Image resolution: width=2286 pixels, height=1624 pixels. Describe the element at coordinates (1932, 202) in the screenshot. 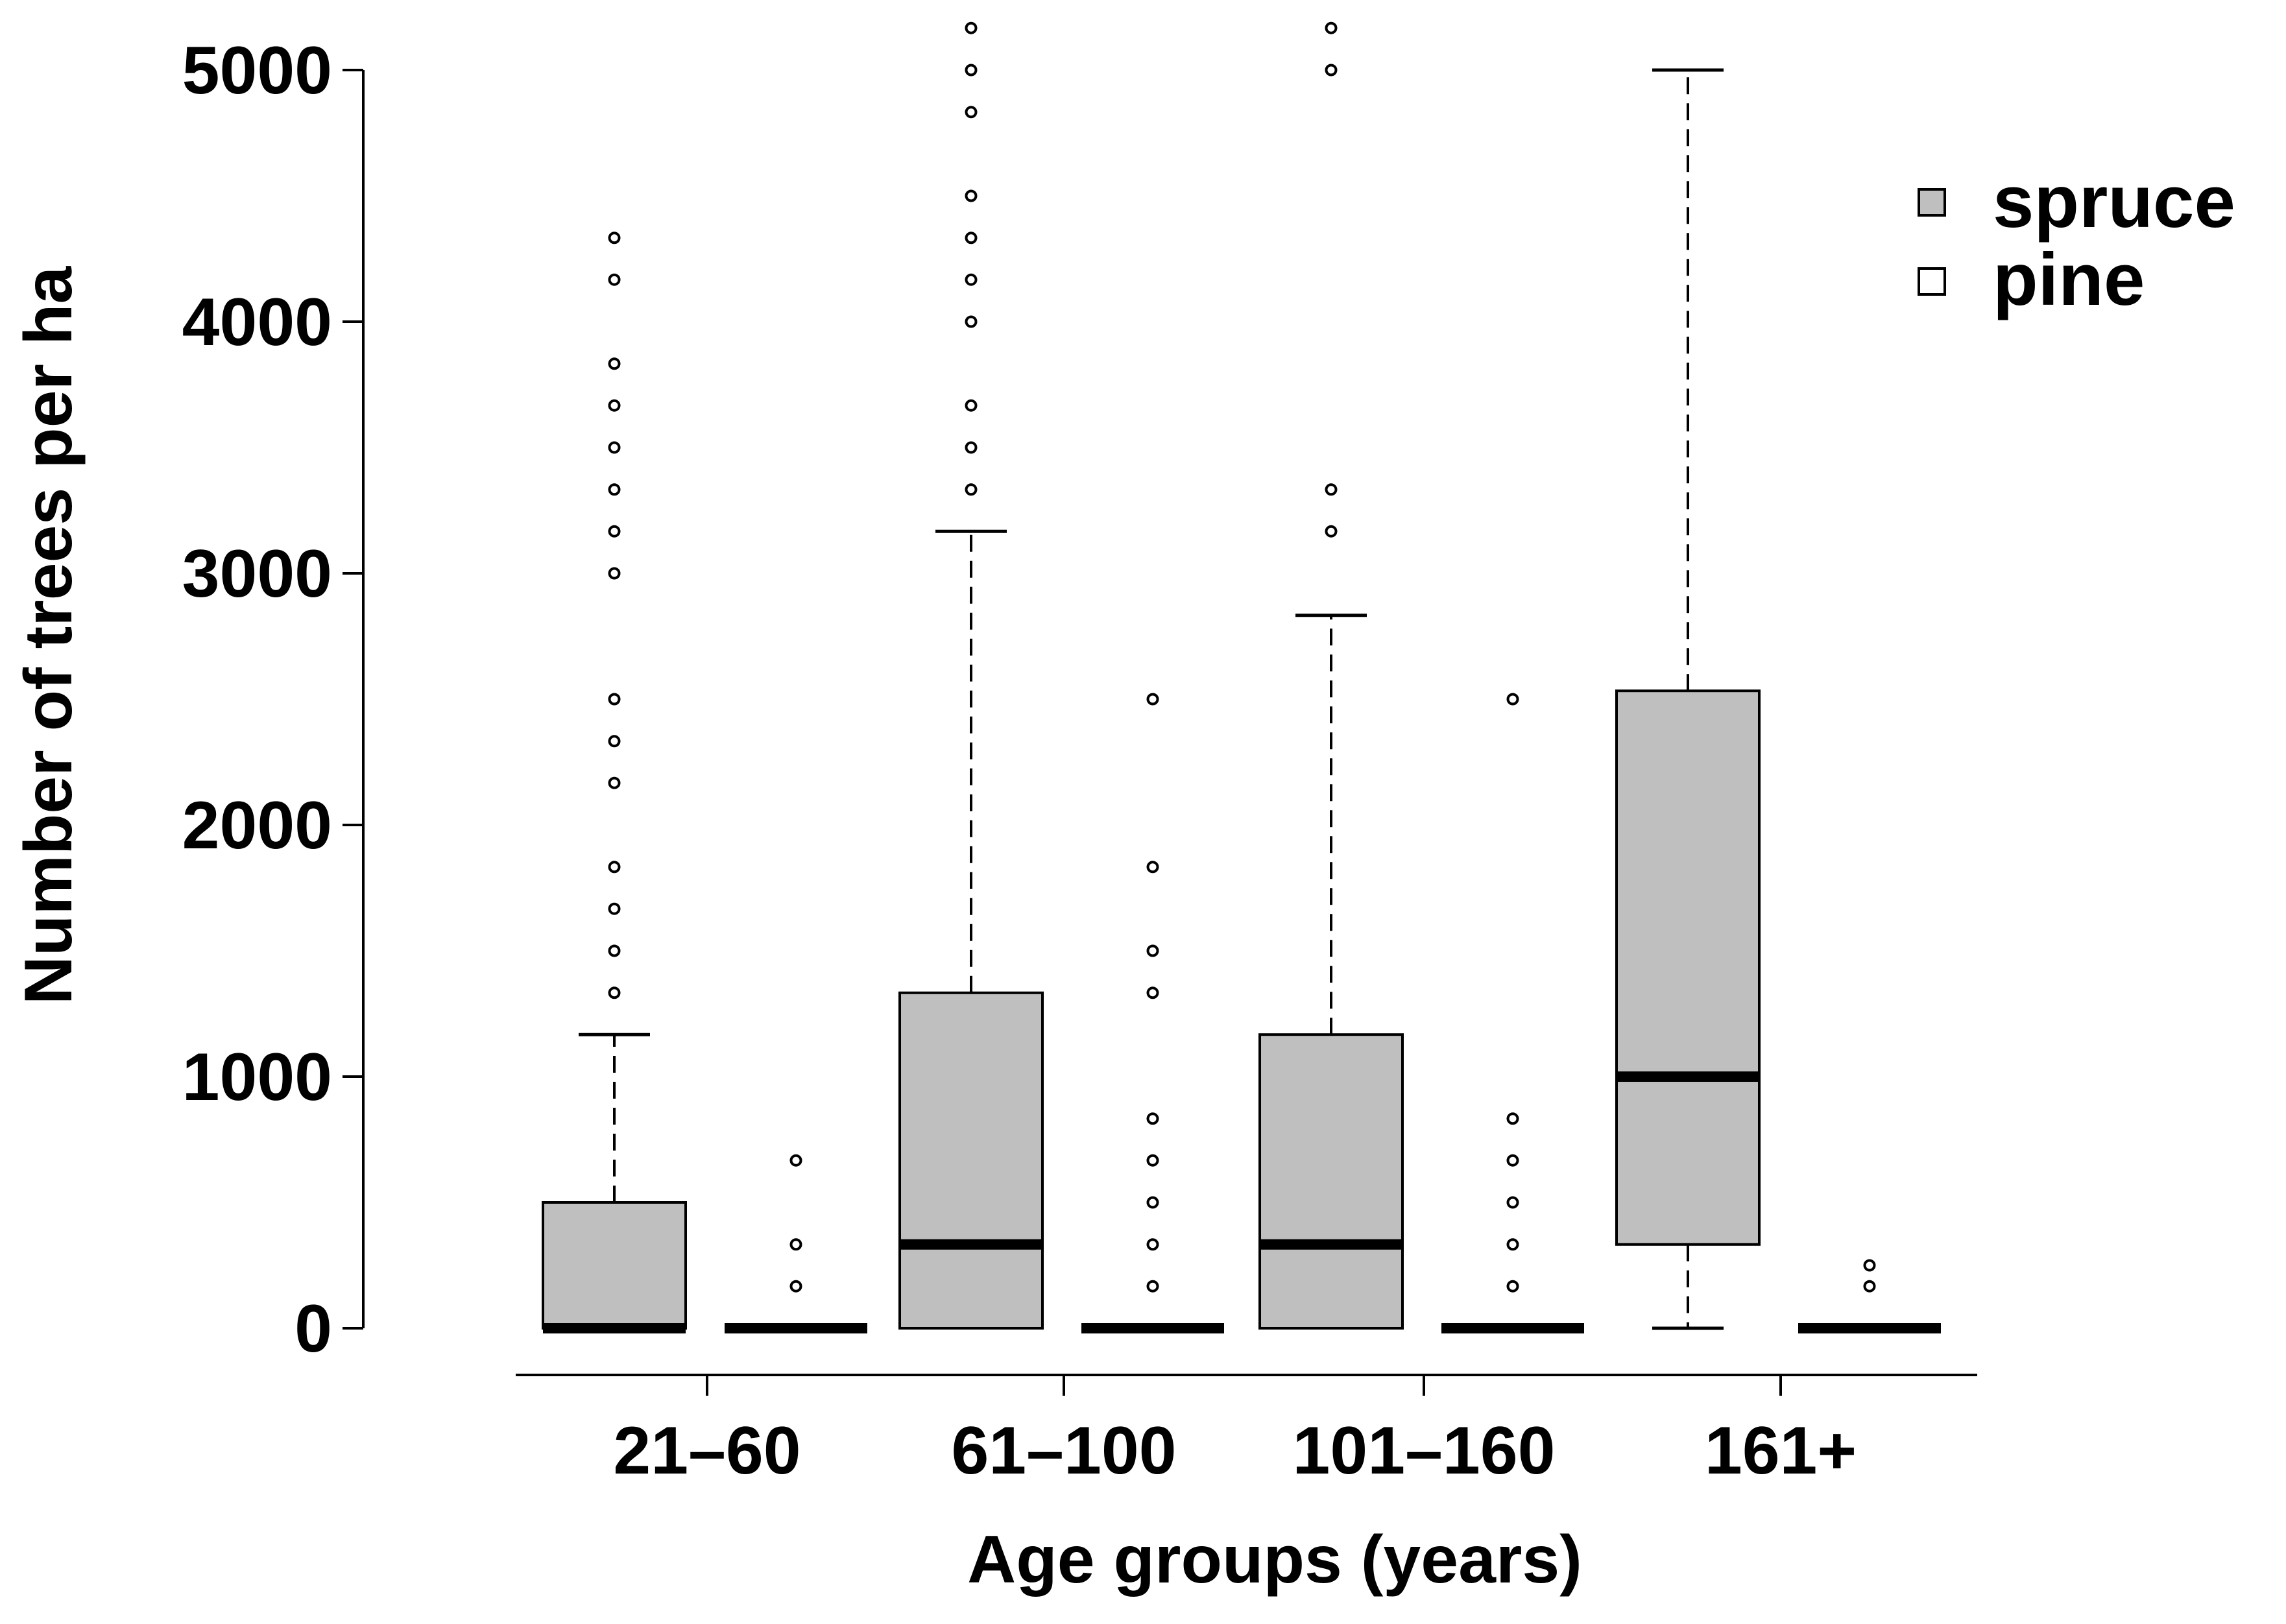

I see `legend-swatch-spruce` at that location.